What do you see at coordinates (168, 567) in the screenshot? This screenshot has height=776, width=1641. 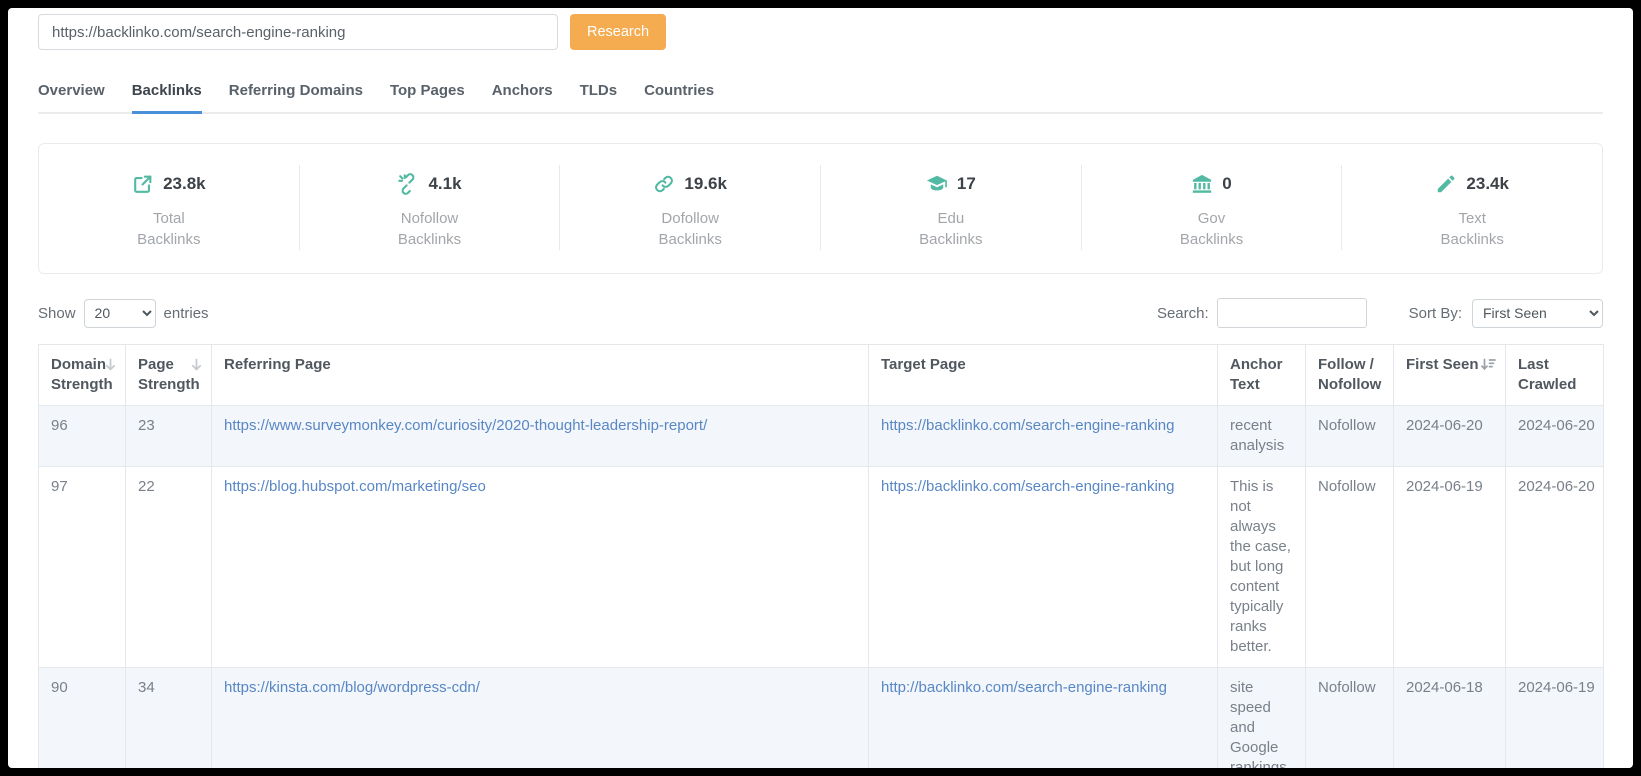 I see `cell-page-strength: 22` at bounding box center [168, 567].